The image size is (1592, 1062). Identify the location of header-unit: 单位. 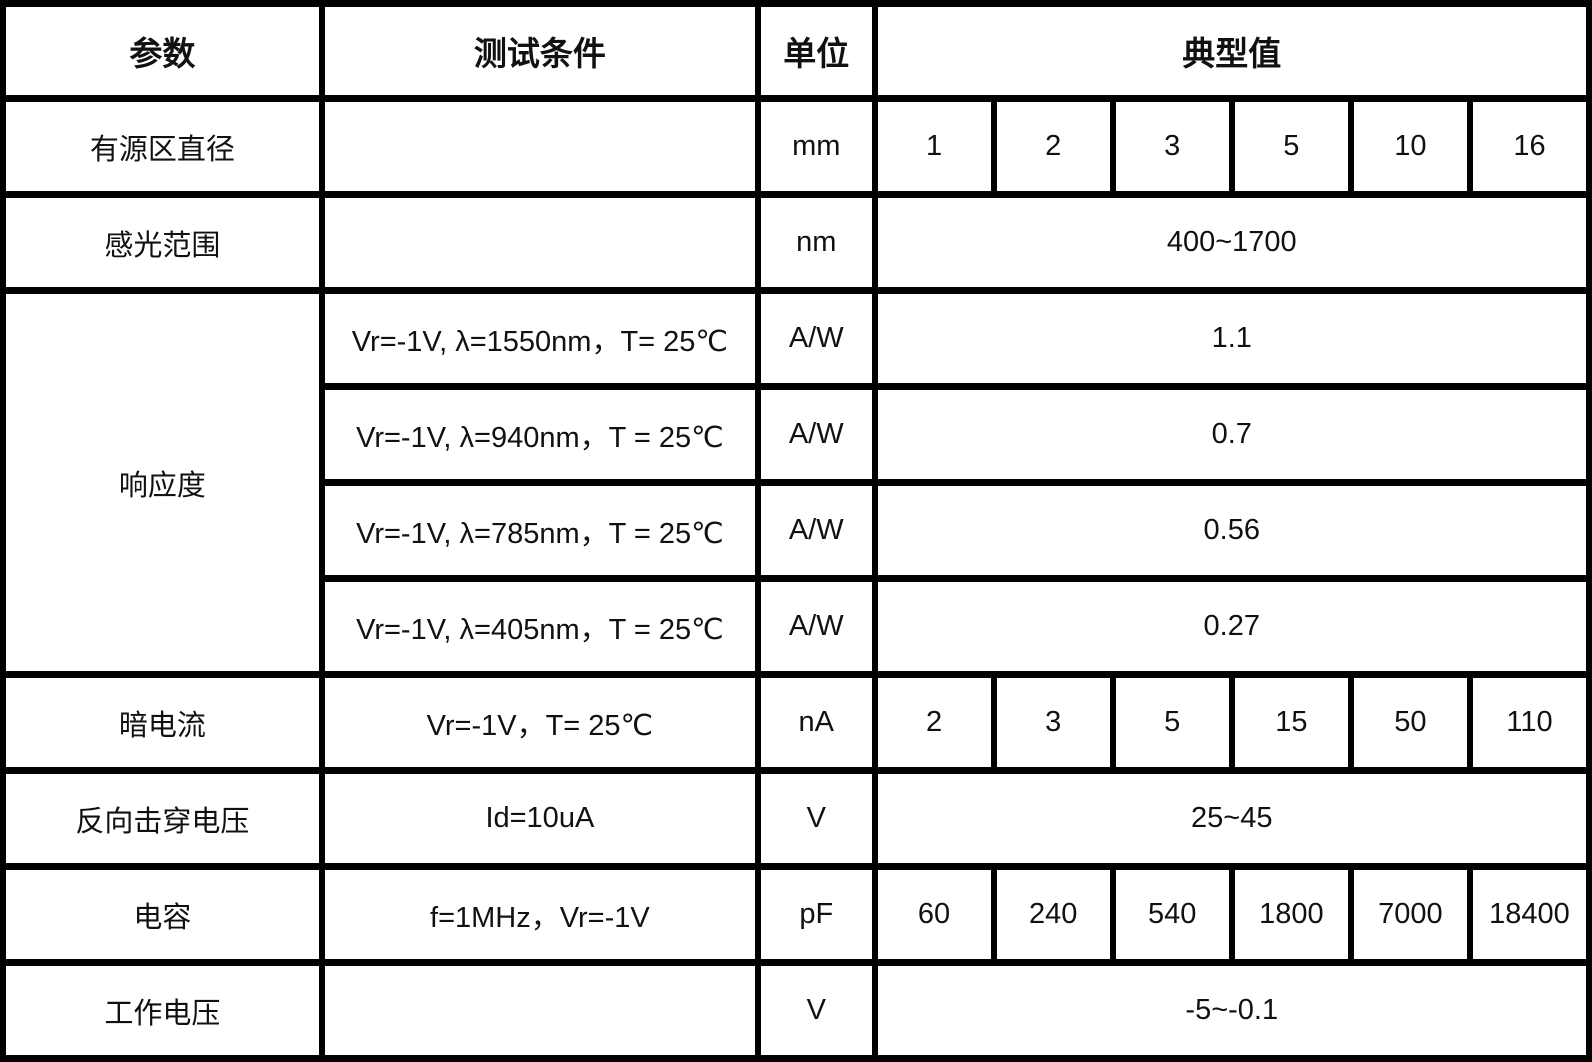
(816, 51).